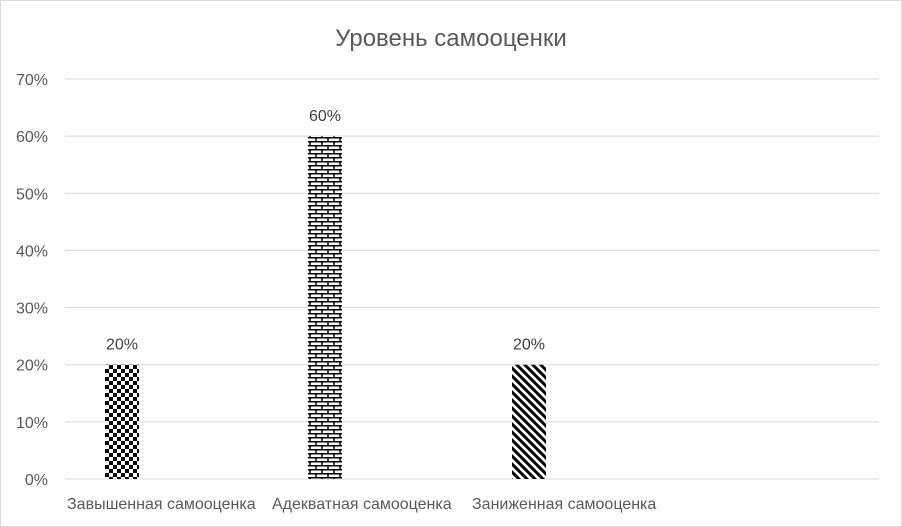 Image resolution: width=902 pixels, height=527 pixels. Describe the element at coordinates (32, 280) in the screenshot. I see `y-axis-ticks: 0% 10% 20% 30% 40% 50% 60% 70%` at that location.